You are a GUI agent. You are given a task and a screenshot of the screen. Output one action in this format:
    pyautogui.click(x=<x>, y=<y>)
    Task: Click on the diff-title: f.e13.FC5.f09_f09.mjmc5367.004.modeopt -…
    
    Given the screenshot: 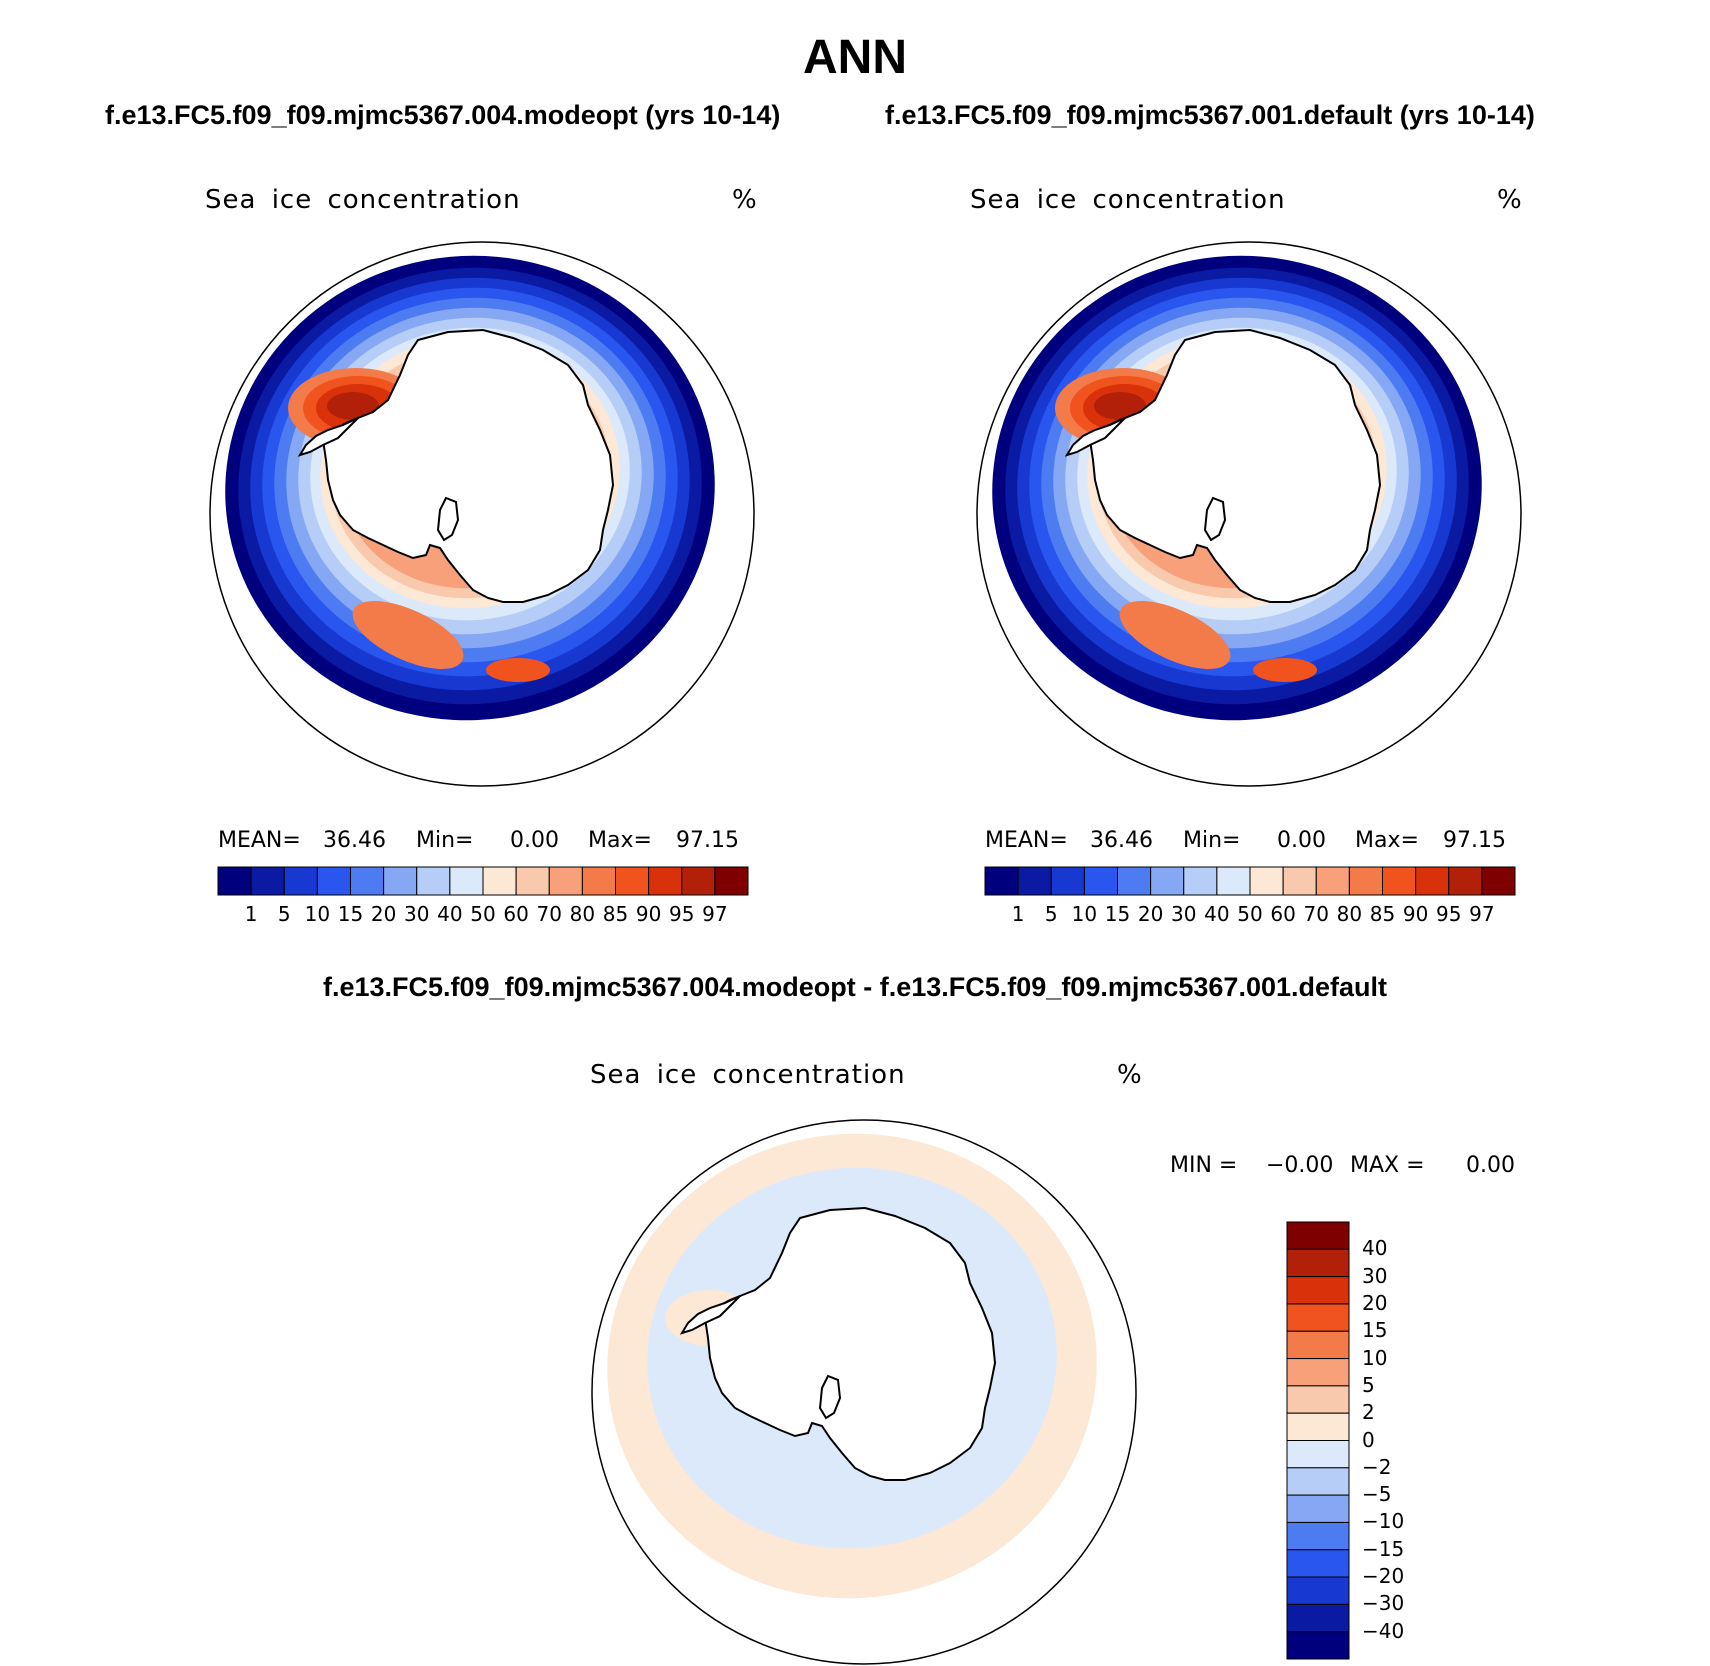 What is the action you would take?
    pyautogui.click(x=854, y=987)
    